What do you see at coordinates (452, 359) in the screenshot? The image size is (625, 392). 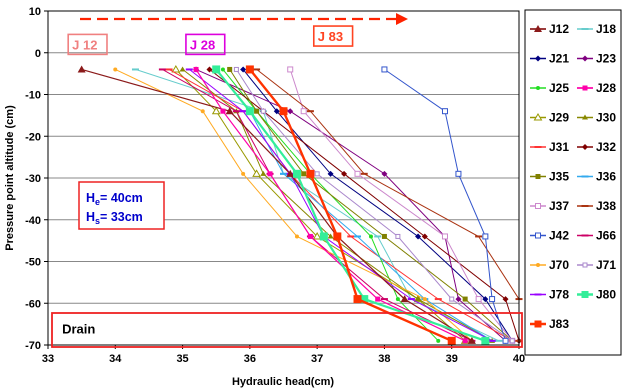 I see `x-tick-label: 39` at bounding box center [452, 359].